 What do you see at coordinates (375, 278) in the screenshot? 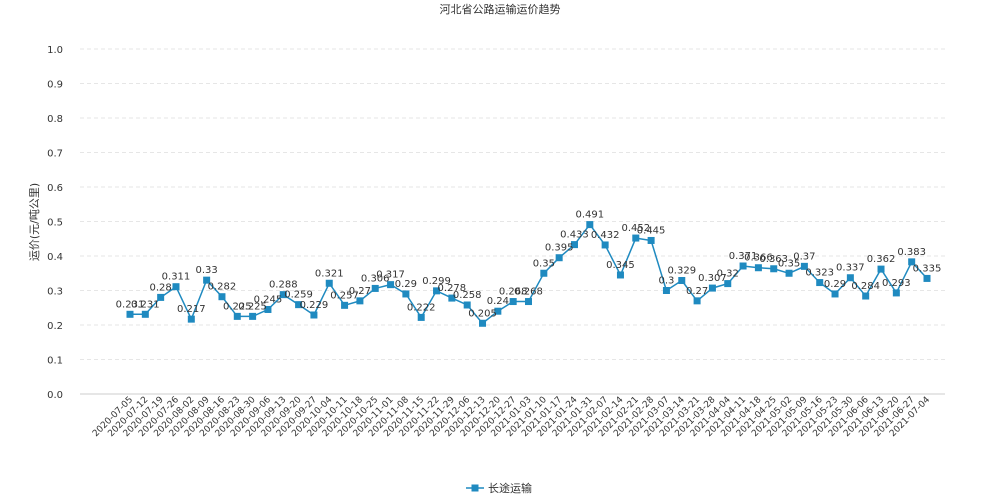
I see `data-label: 0.306` at bounding box center [375, 278].